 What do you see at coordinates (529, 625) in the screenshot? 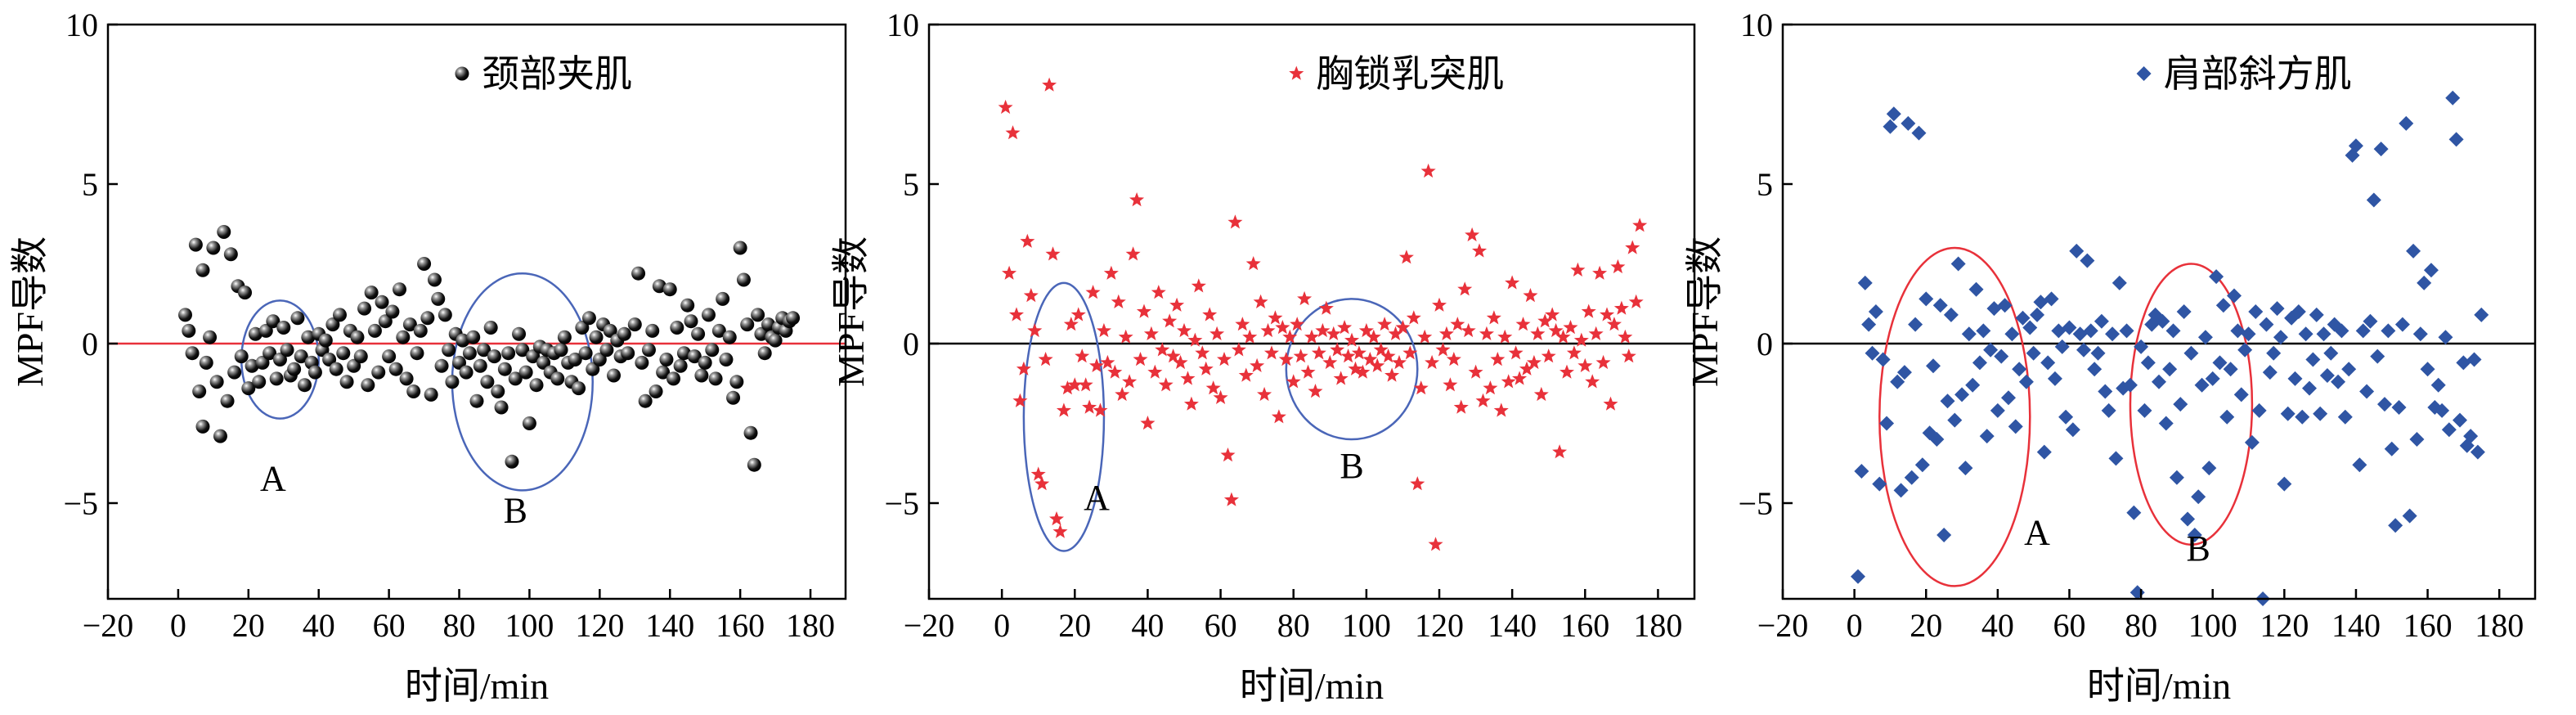
I see `x-tick-label: 100` at bounding box center [529, 625].